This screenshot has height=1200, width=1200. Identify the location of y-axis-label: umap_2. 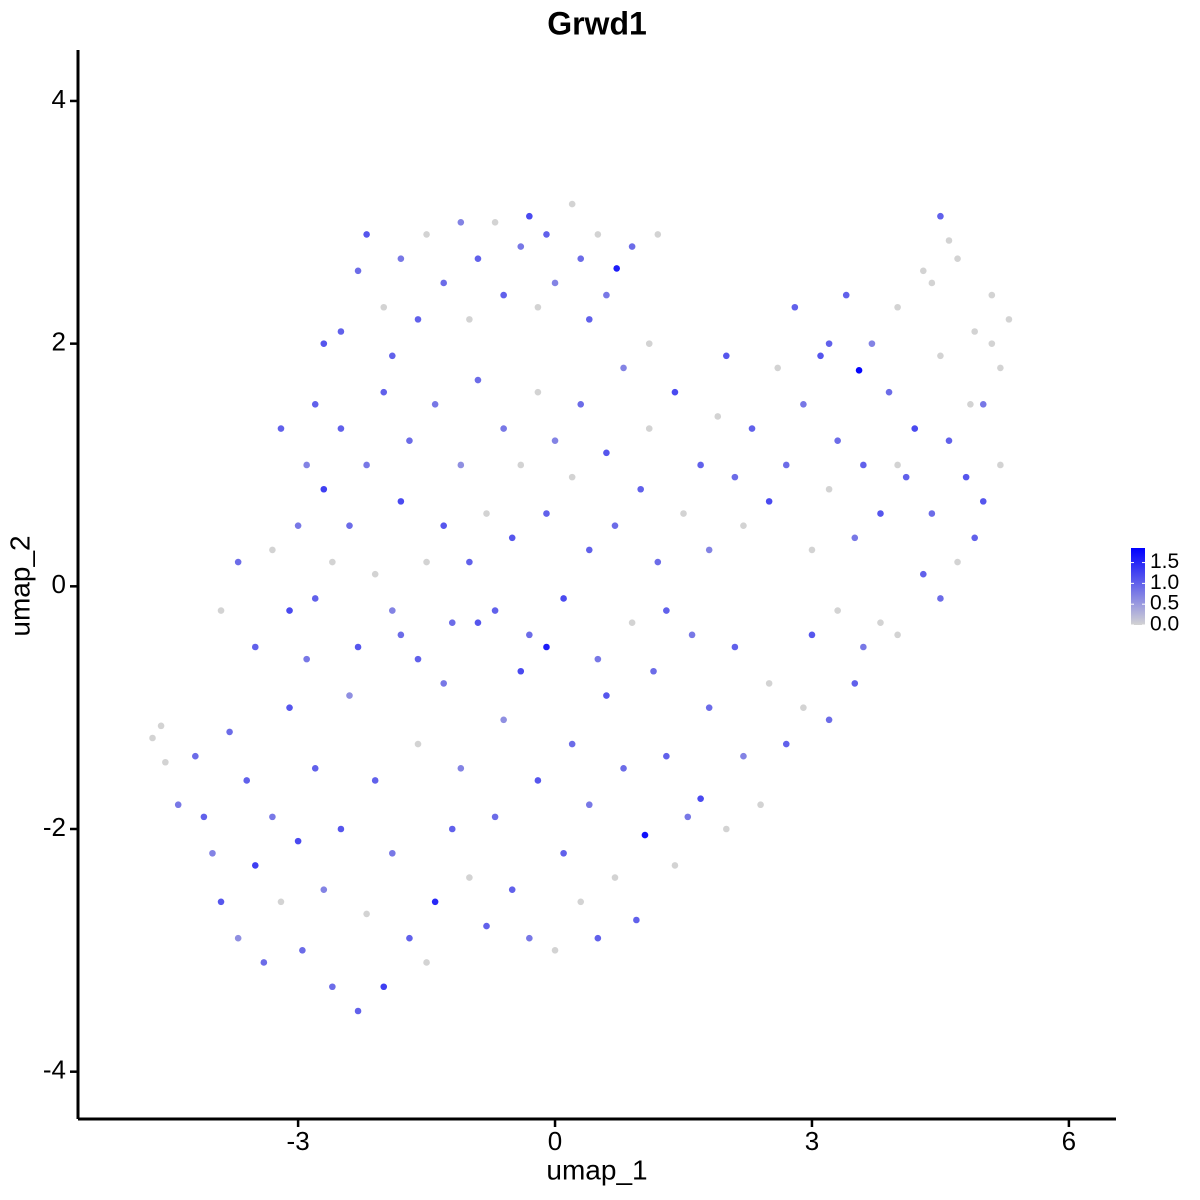
(19, 585).